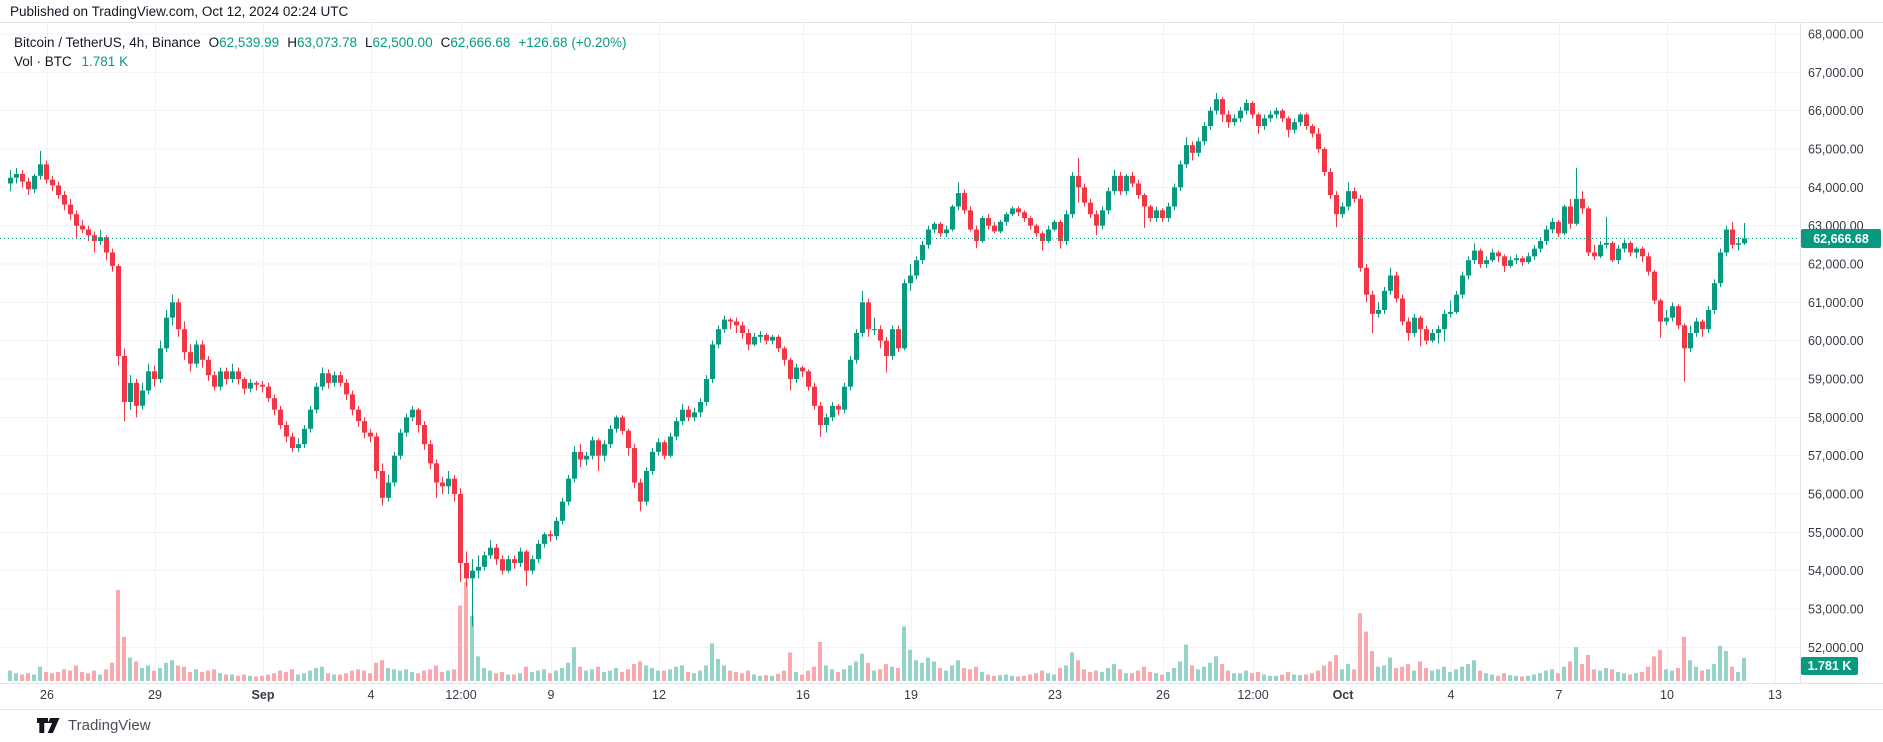 The height and width of the screenshot is (742, 1883). What do you see at coordinates (93, 725) in the screenshot?
I see `tradingview-attribution: TradingView` at bounding box center [93, 725].